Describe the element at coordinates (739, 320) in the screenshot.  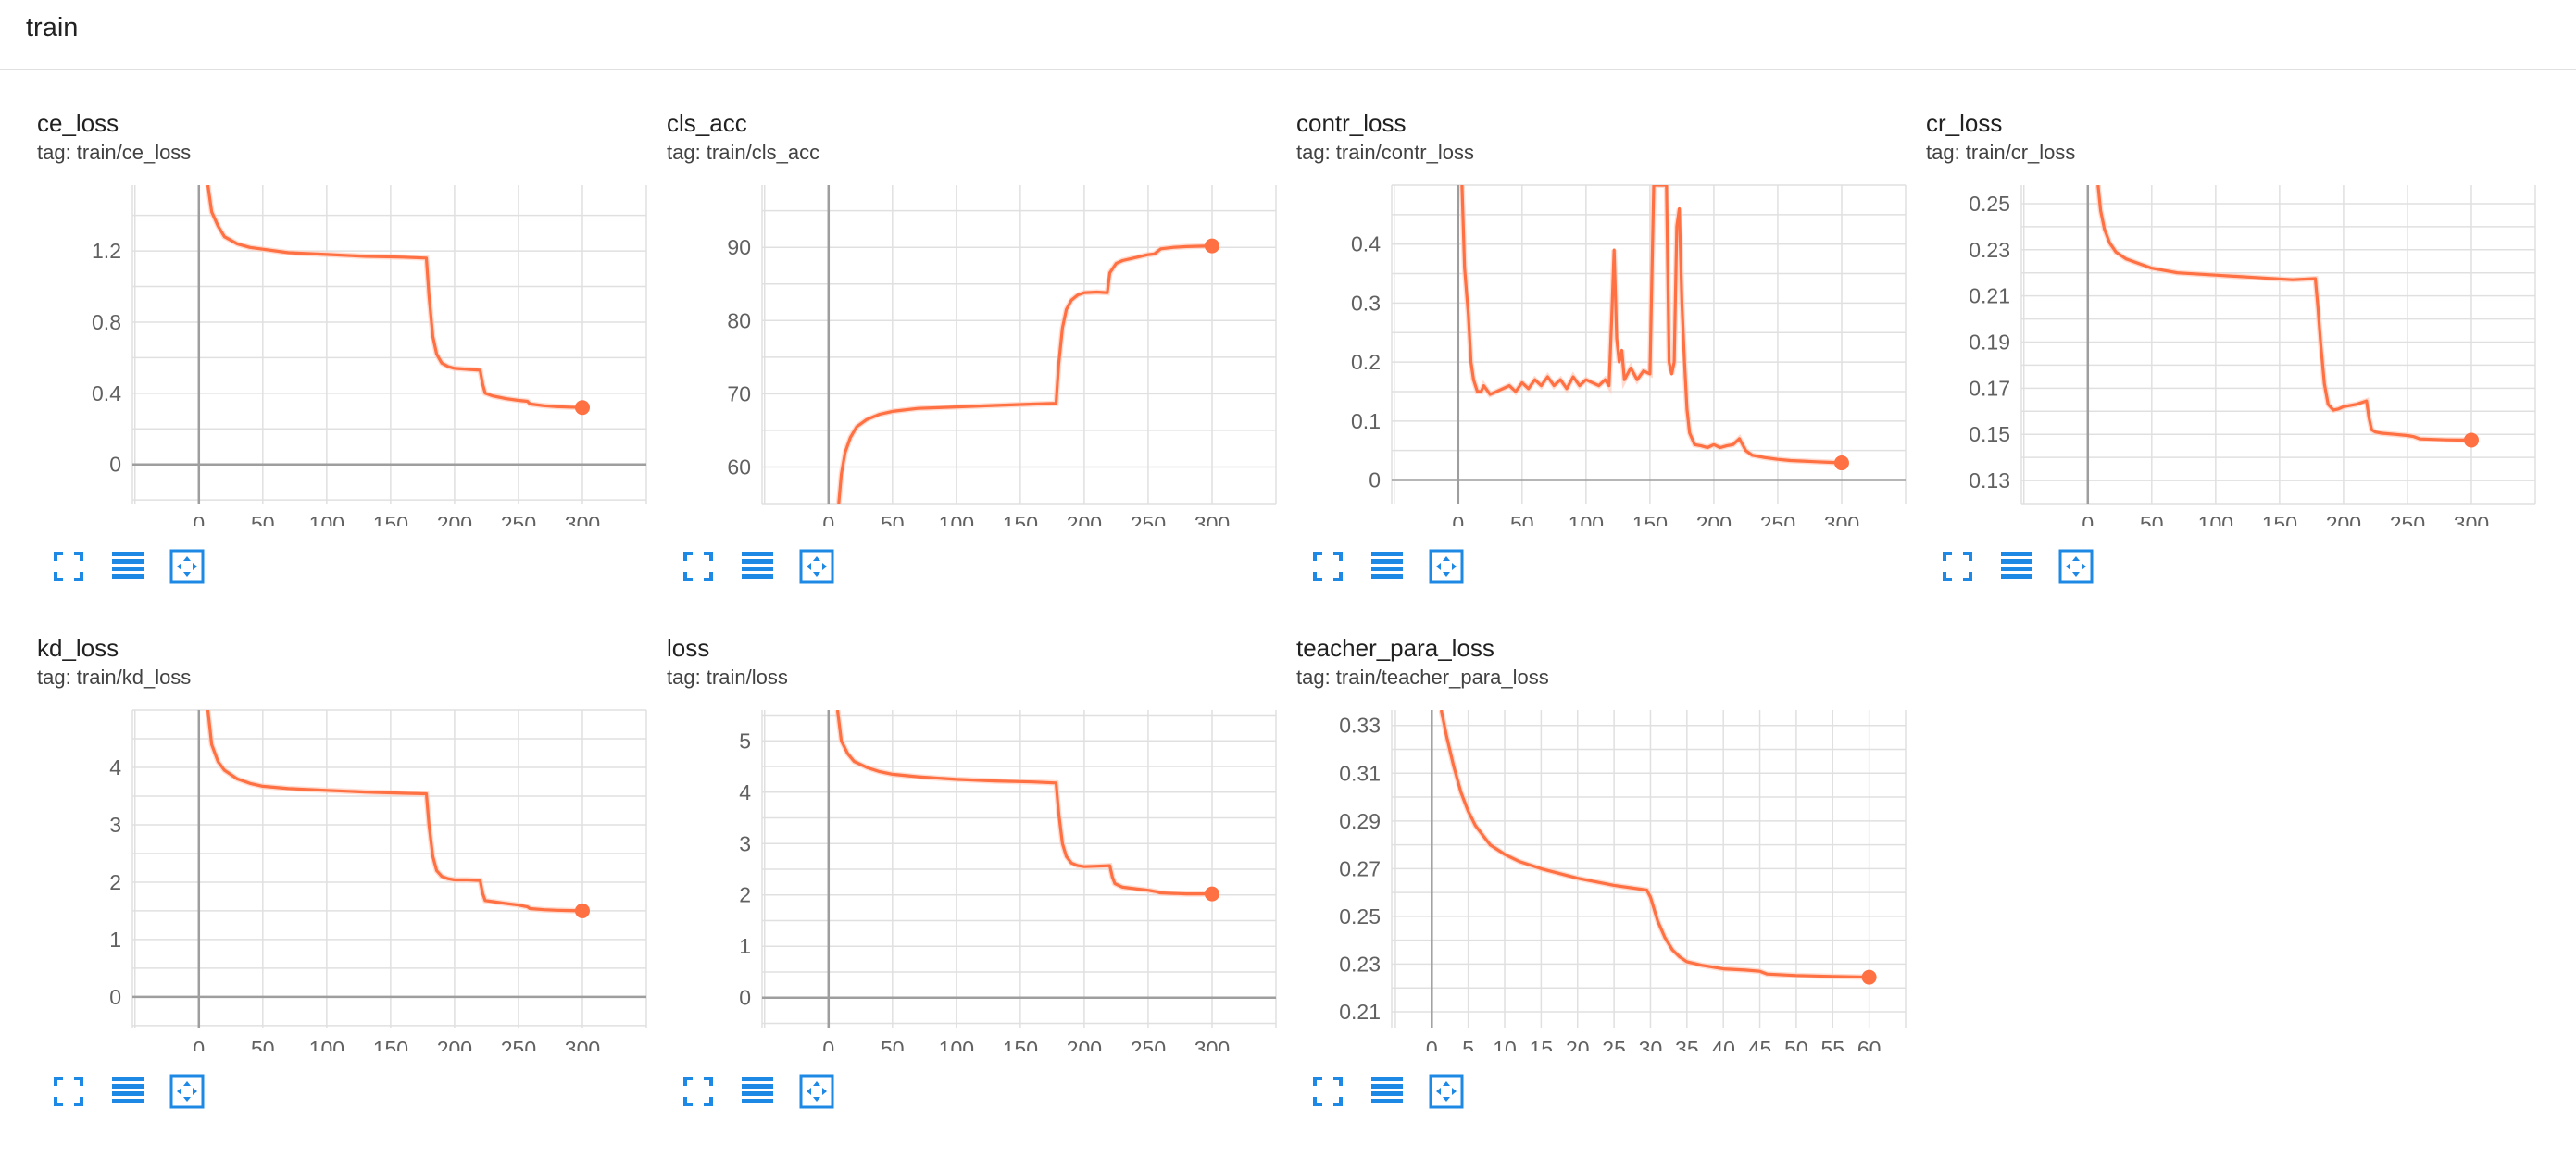
I see `y-tick-label: 80` at that location.